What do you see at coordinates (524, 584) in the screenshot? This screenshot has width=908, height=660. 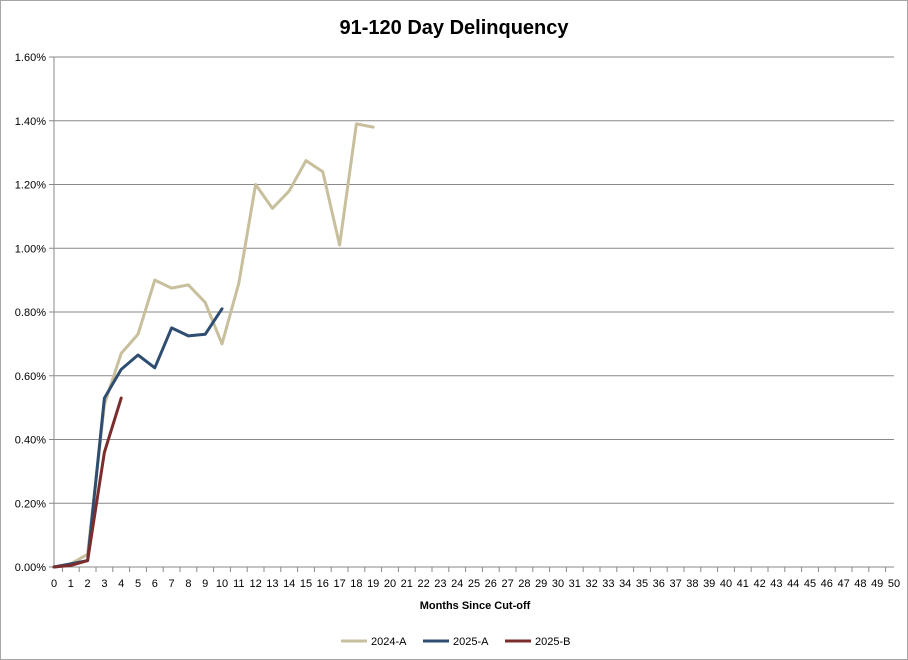 I see `x-tick-label: 28` at bounding box center [524, 584].